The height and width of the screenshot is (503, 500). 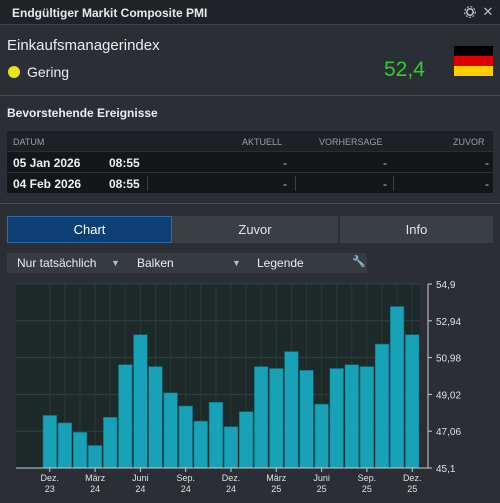 I want to click on column-header-date: DATUM, so click(x=29, y=142).